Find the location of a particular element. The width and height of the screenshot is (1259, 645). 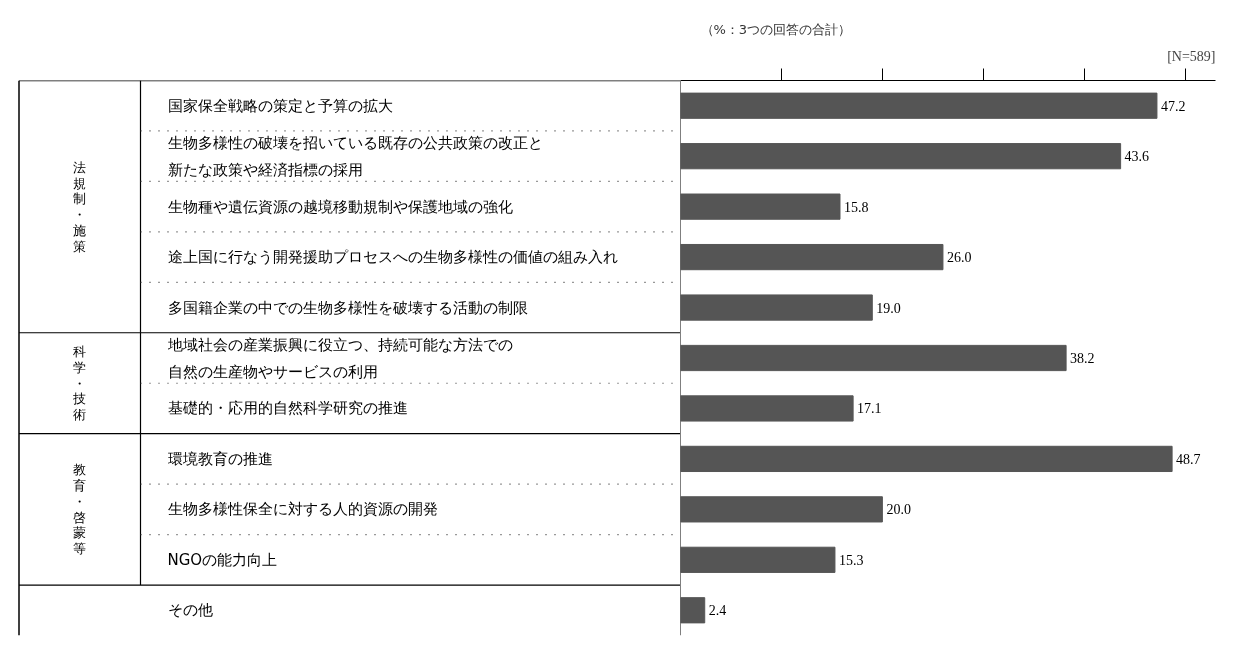

data-label: 2.4 is located at coordinates (717, 611).